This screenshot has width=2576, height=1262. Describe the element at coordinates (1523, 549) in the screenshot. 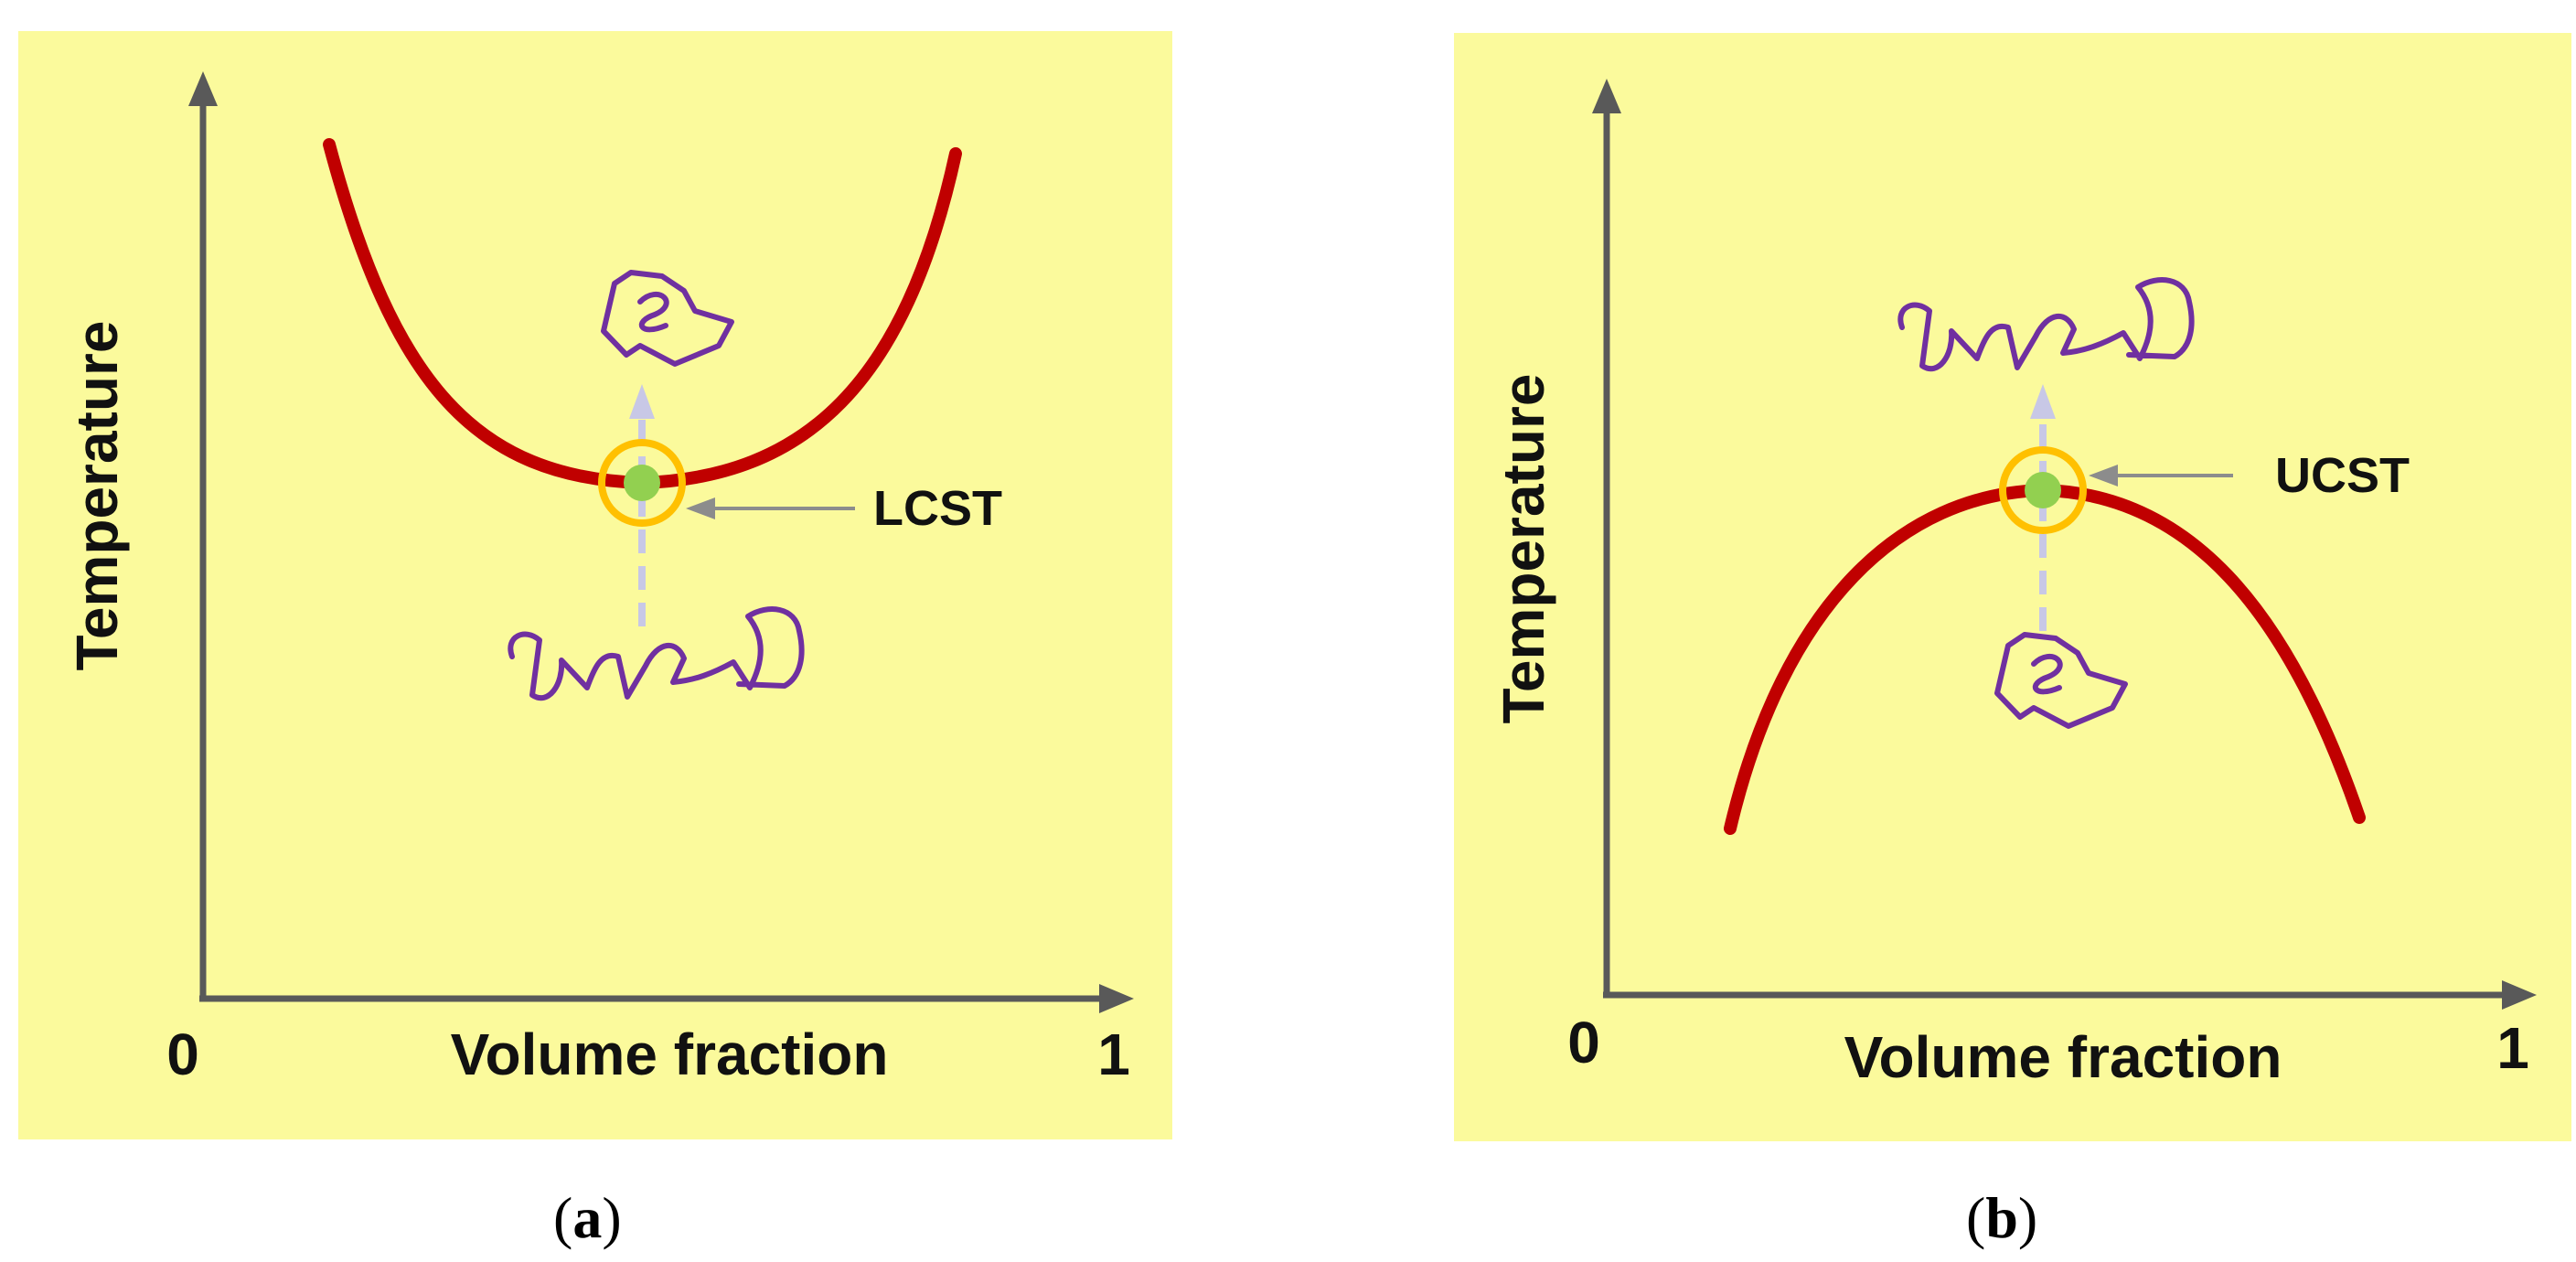

I see `panel-b-y-axis-label: Temperature` at that location.